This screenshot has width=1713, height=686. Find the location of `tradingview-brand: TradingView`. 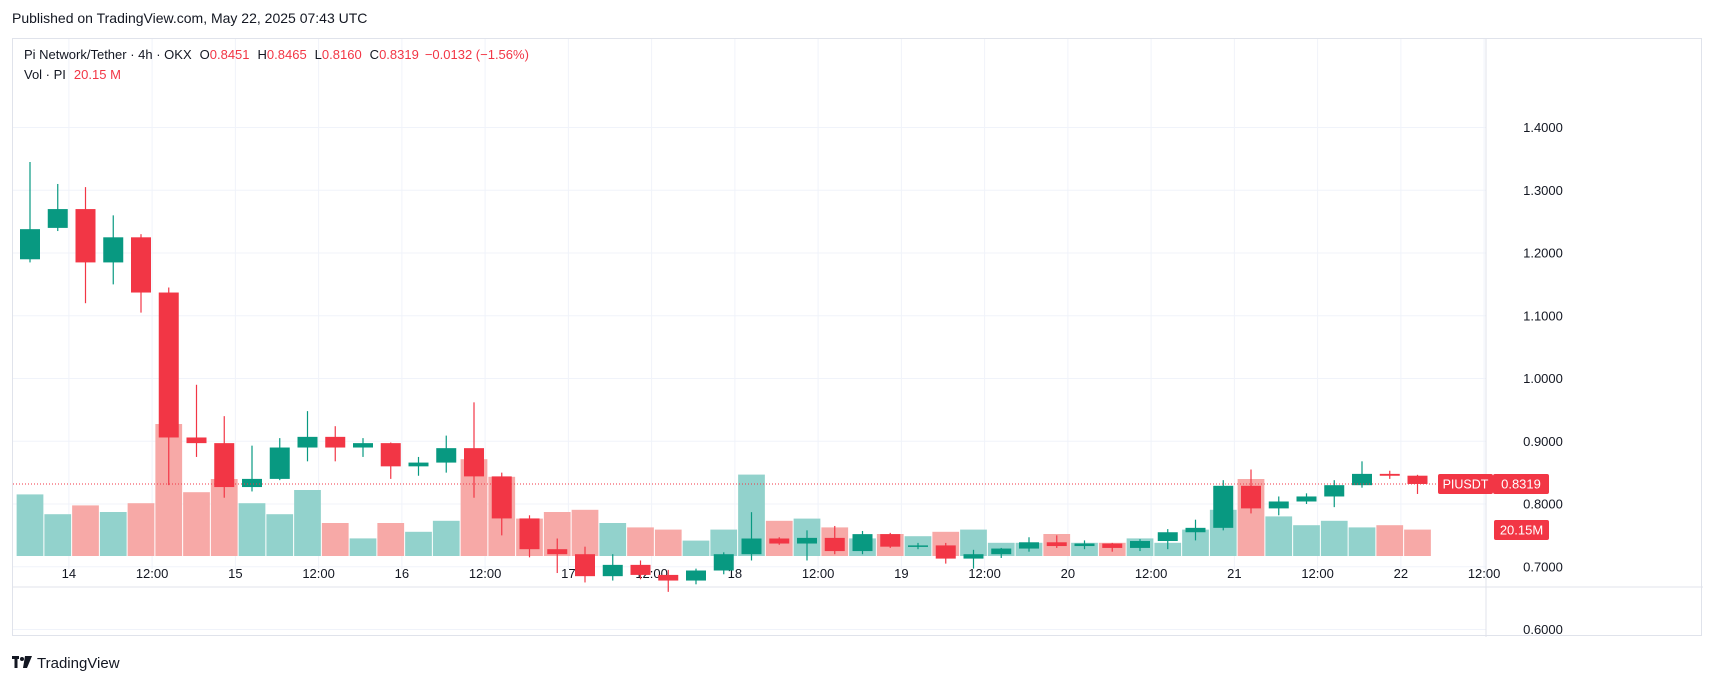

tradingview-brand: TradingView is located at coordinates (66, 663).